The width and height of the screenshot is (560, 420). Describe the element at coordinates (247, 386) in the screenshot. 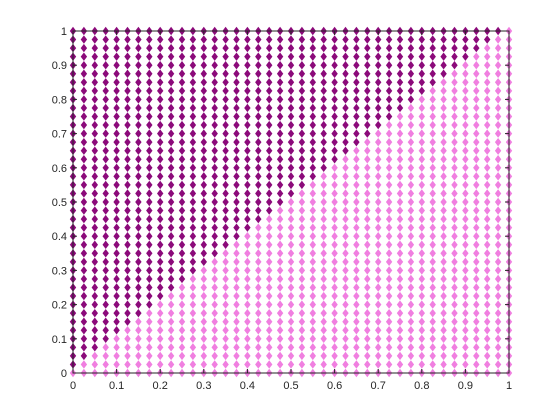

I see `x-tick-label: 0.4` at that location.